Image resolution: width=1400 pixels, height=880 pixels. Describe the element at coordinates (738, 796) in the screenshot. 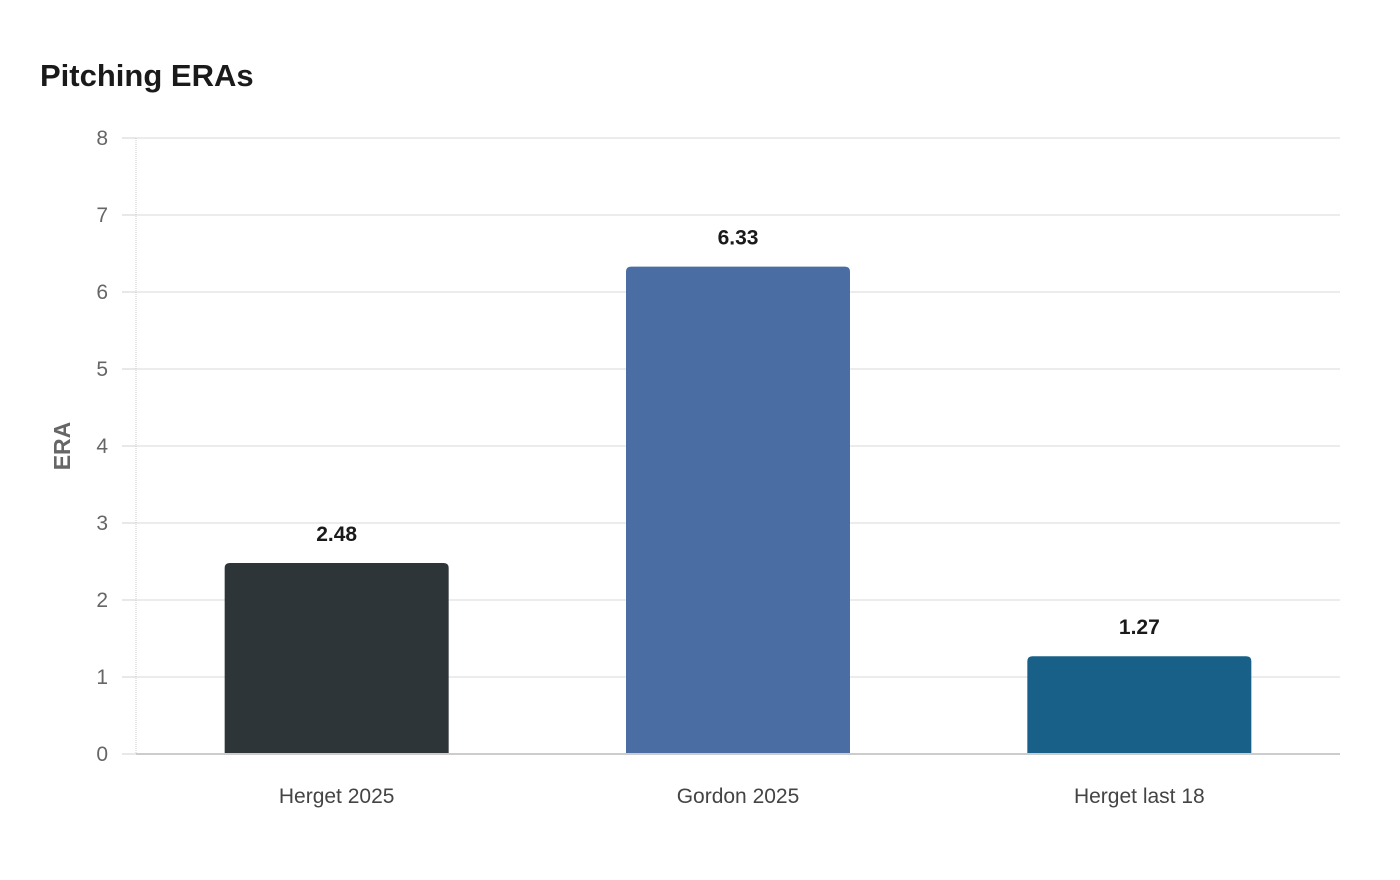

I see `x-tick-label: Gordon 2025` at that location.